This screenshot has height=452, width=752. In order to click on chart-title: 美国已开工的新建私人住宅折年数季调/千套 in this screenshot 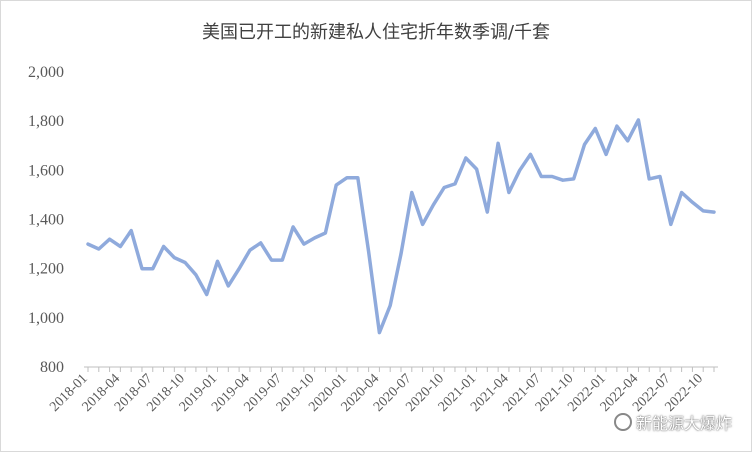, I will do `click(376, 32)`.